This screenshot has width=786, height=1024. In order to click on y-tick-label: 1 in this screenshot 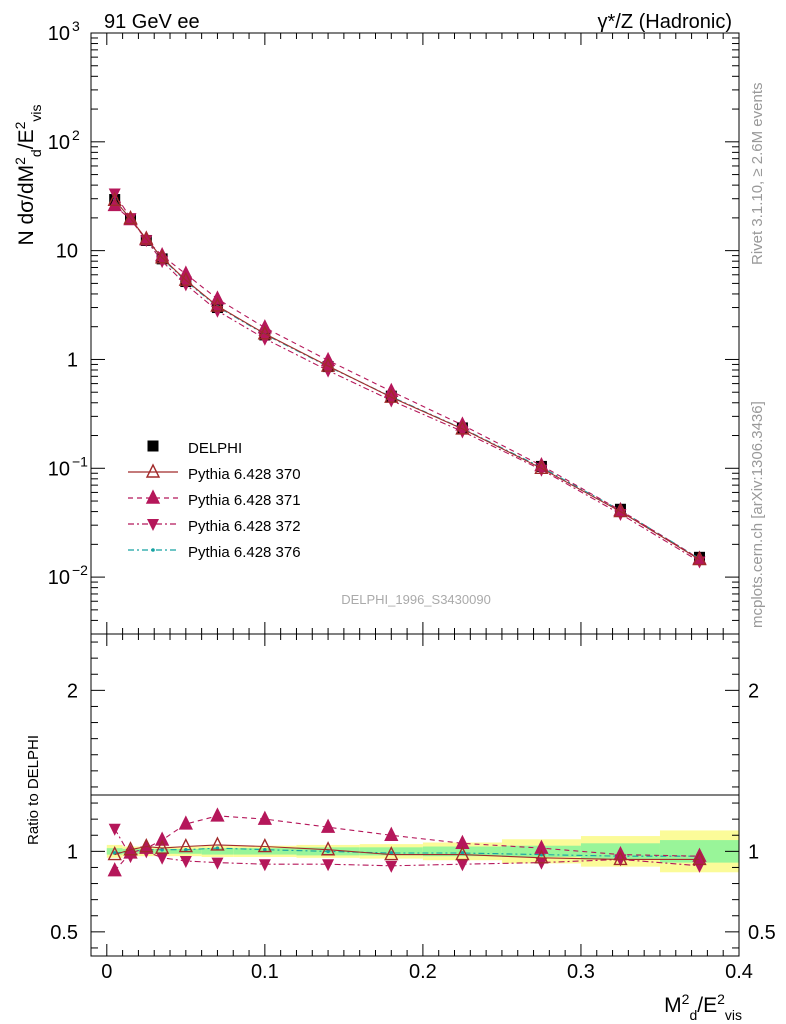, I will do `click(72, 360)`.